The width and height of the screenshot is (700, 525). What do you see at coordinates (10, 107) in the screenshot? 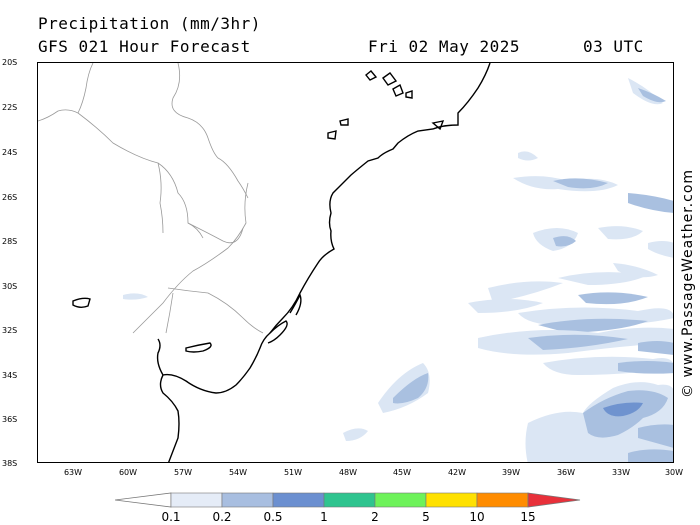
I see `lat-label: 22S` at bounding box center [10, 107].